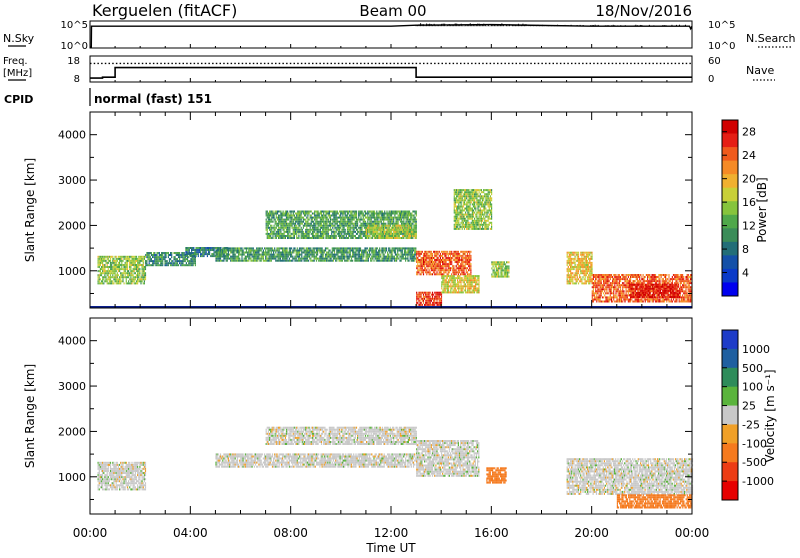  Describe the element at coordinates (15, 61) in the screenshot. I see `freq-label: Freq.` at that location.